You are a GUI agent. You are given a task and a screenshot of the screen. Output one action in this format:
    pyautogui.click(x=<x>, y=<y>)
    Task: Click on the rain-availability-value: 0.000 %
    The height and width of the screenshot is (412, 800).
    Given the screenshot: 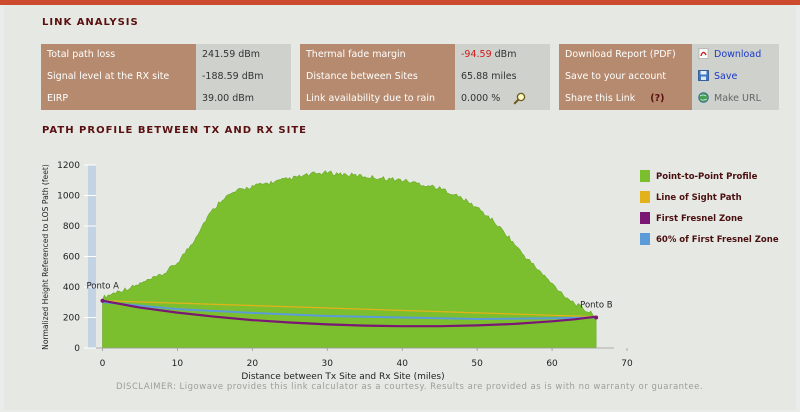 What is the action you would take?
    pyautogui.click(x=481, y=98)
    